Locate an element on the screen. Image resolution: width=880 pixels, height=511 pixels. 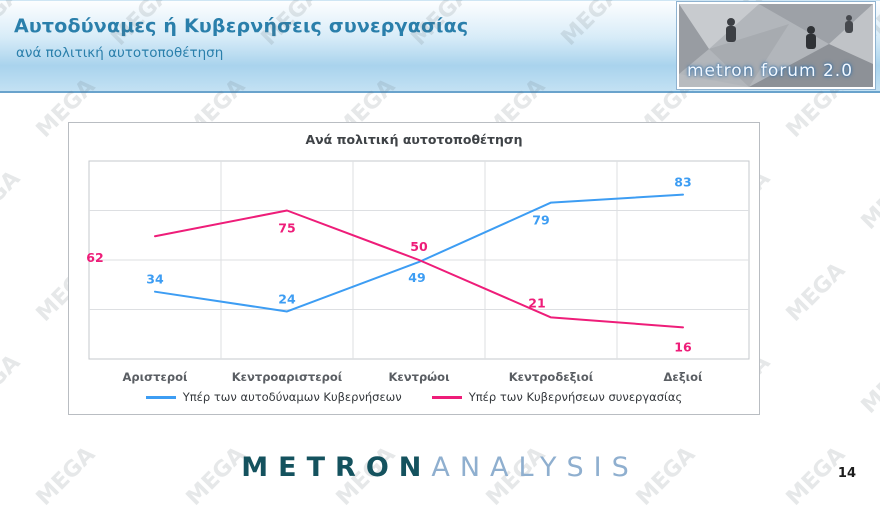
metron-analysis-wordmark: METRONANALYSIS is located at coordinates (440, 467).